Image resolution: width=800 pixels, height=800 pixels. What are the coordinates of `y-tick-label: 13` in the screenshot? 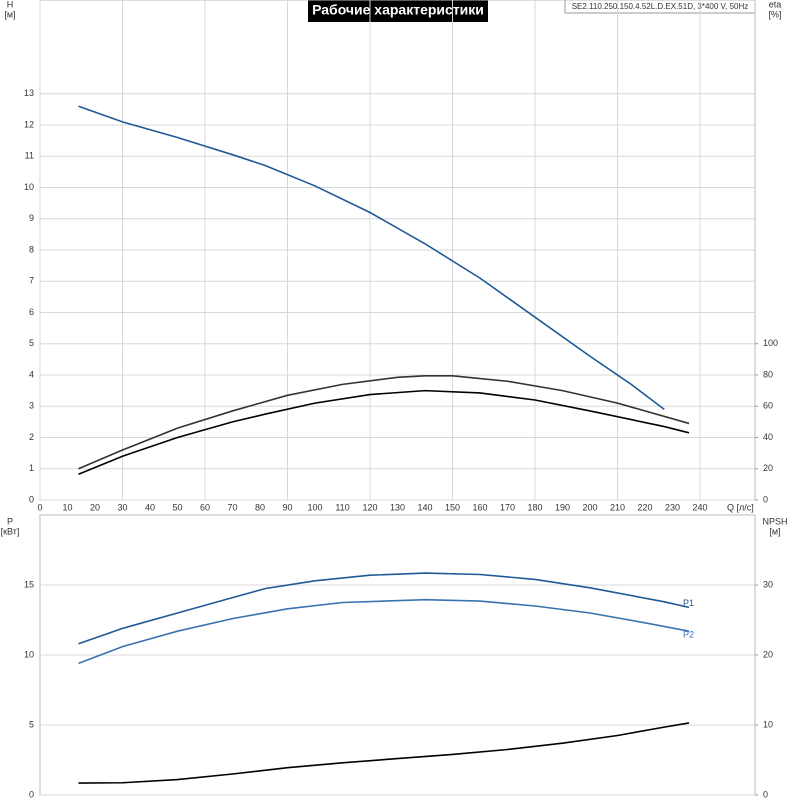 It's located at (29, 93).